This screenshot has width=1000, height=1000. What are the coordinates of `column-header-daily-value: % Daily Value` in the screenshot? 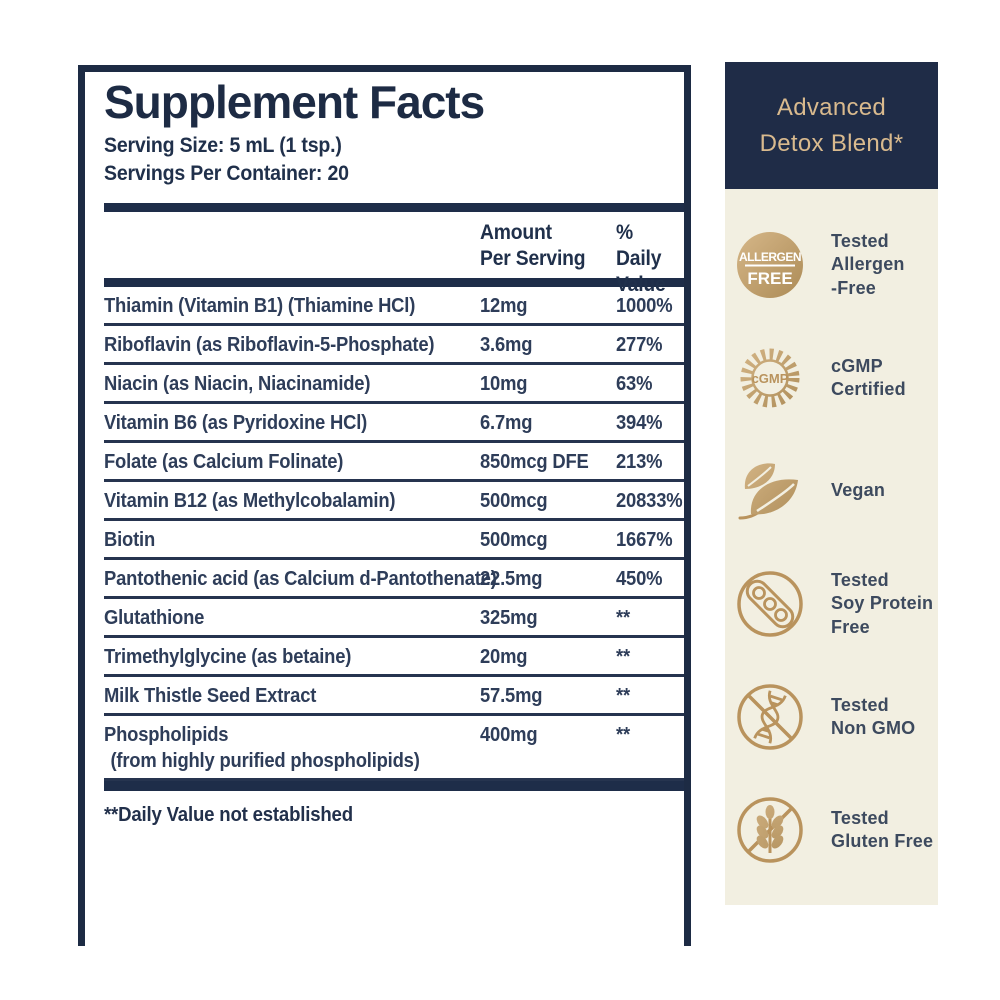 It's located at (641, 258).